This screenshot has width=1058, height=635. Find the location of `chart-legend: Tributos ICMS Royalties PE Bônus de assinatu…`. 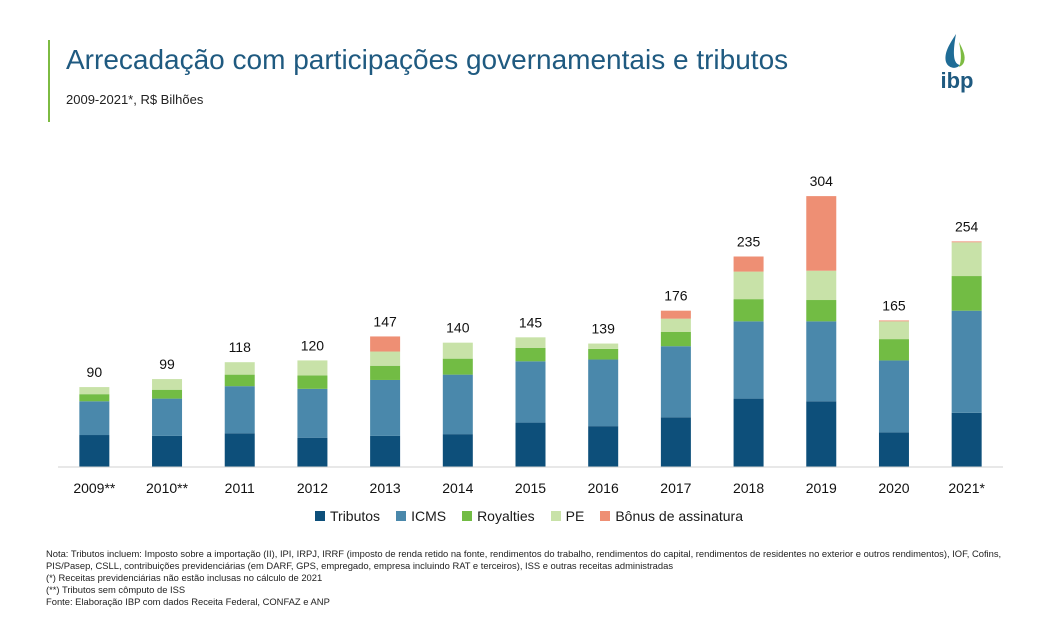

chart-legend: Tributos ICMS Royalties PE Bônus de assinatu… is located at coordinates (529, 516).